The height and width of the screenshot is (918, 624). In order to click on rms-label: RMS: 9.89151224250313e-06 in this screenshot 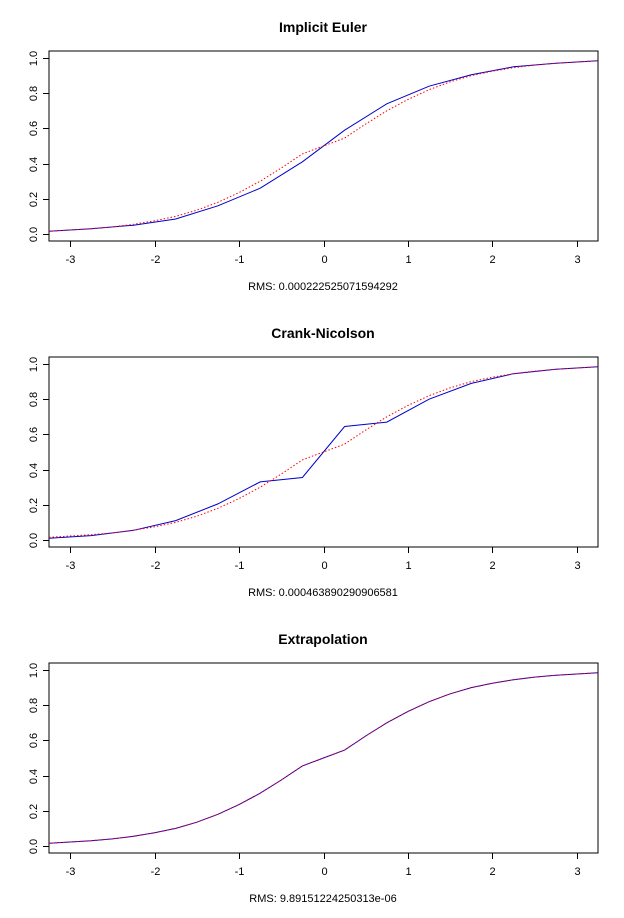, I will do `click(322, 899)`.